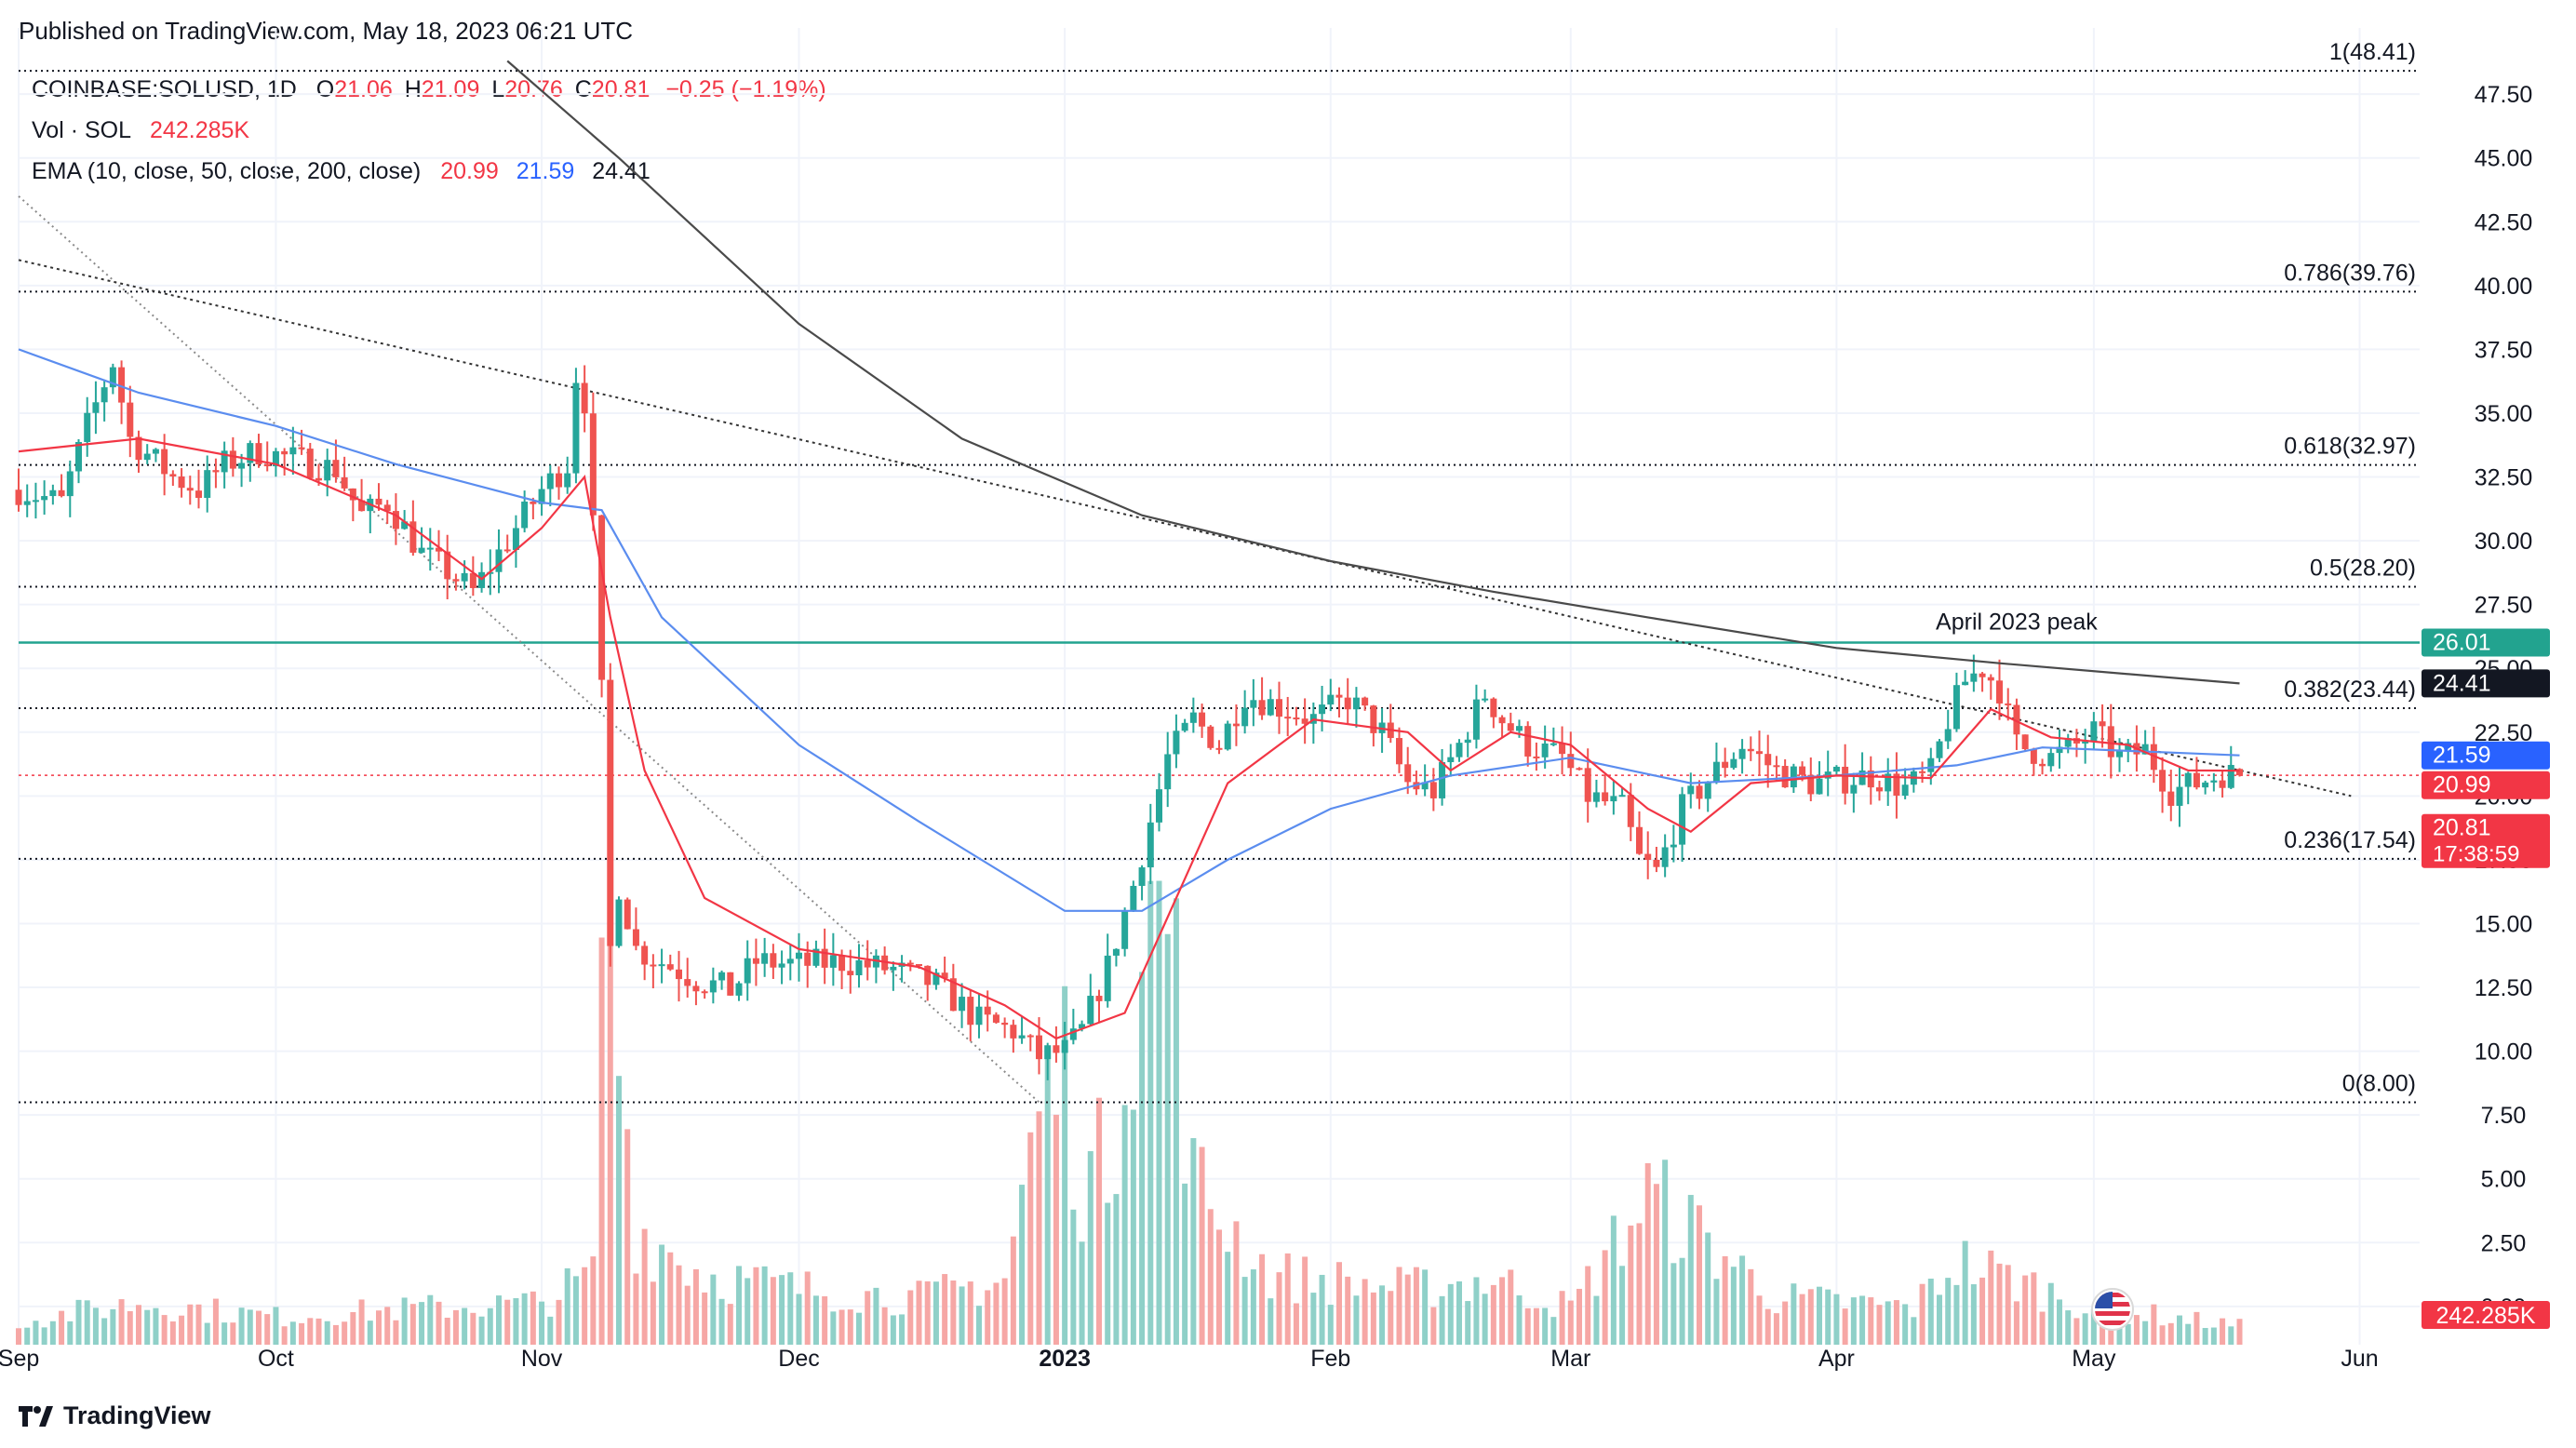  What do you see at coordinates (2504, 924) in the screenshot?
I see `price-tick-label: 15.00` at bounding box center [2504, 924].